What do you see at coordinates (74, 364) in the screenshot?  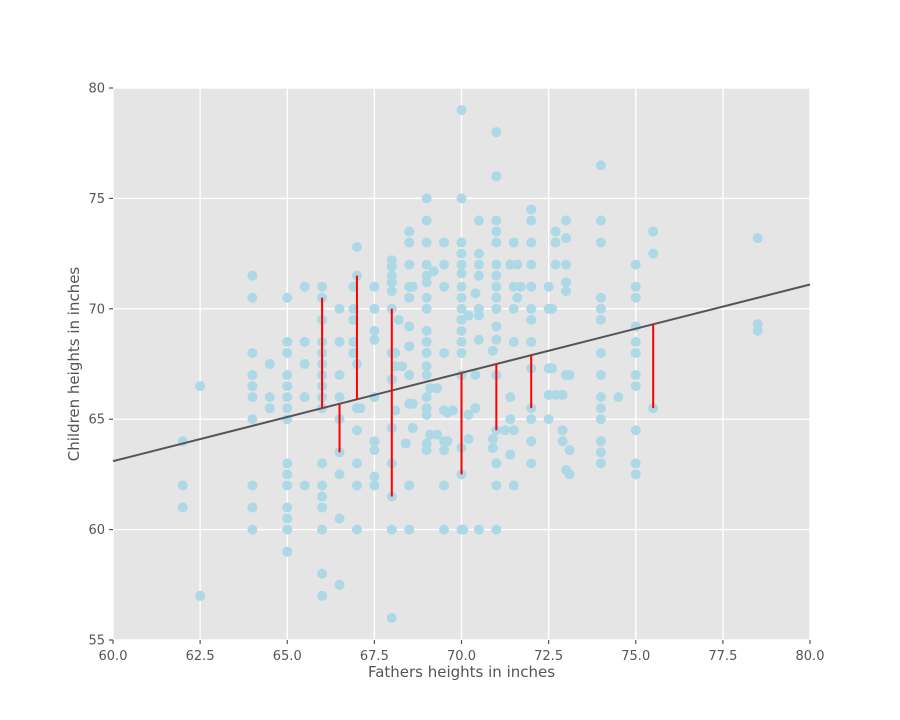 I see `y-axis-label: Children heights in inches` at bounding box center [74, 364].